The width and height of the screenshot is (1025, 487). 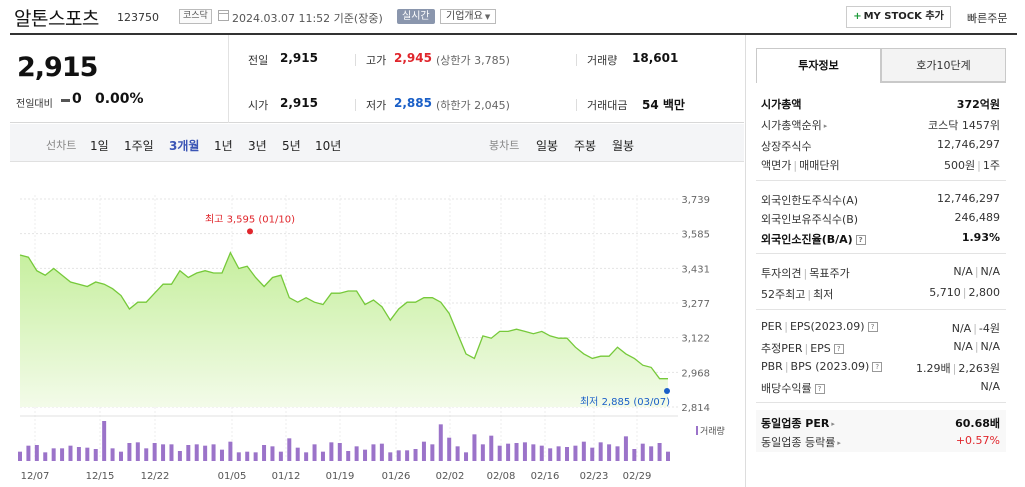 I want to click on tab-3month: 3개월, so click(x=184, y=146).